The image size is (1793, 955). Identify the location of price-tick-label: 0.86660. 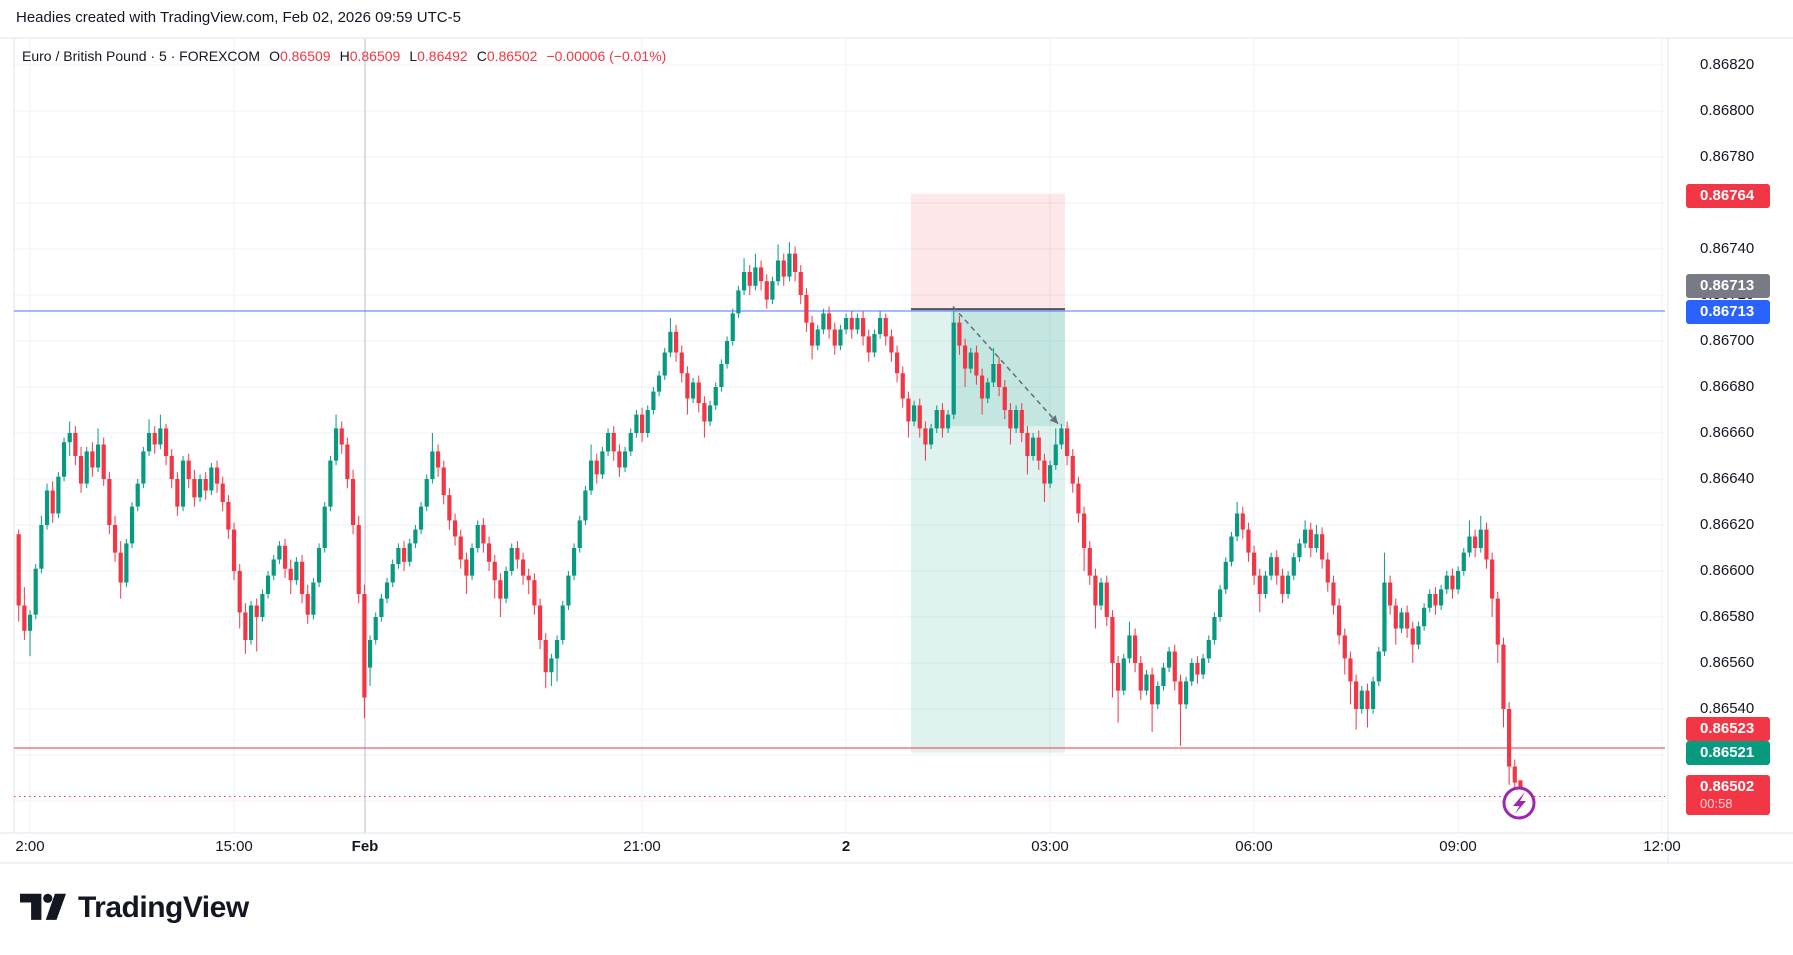
(1727, 432).